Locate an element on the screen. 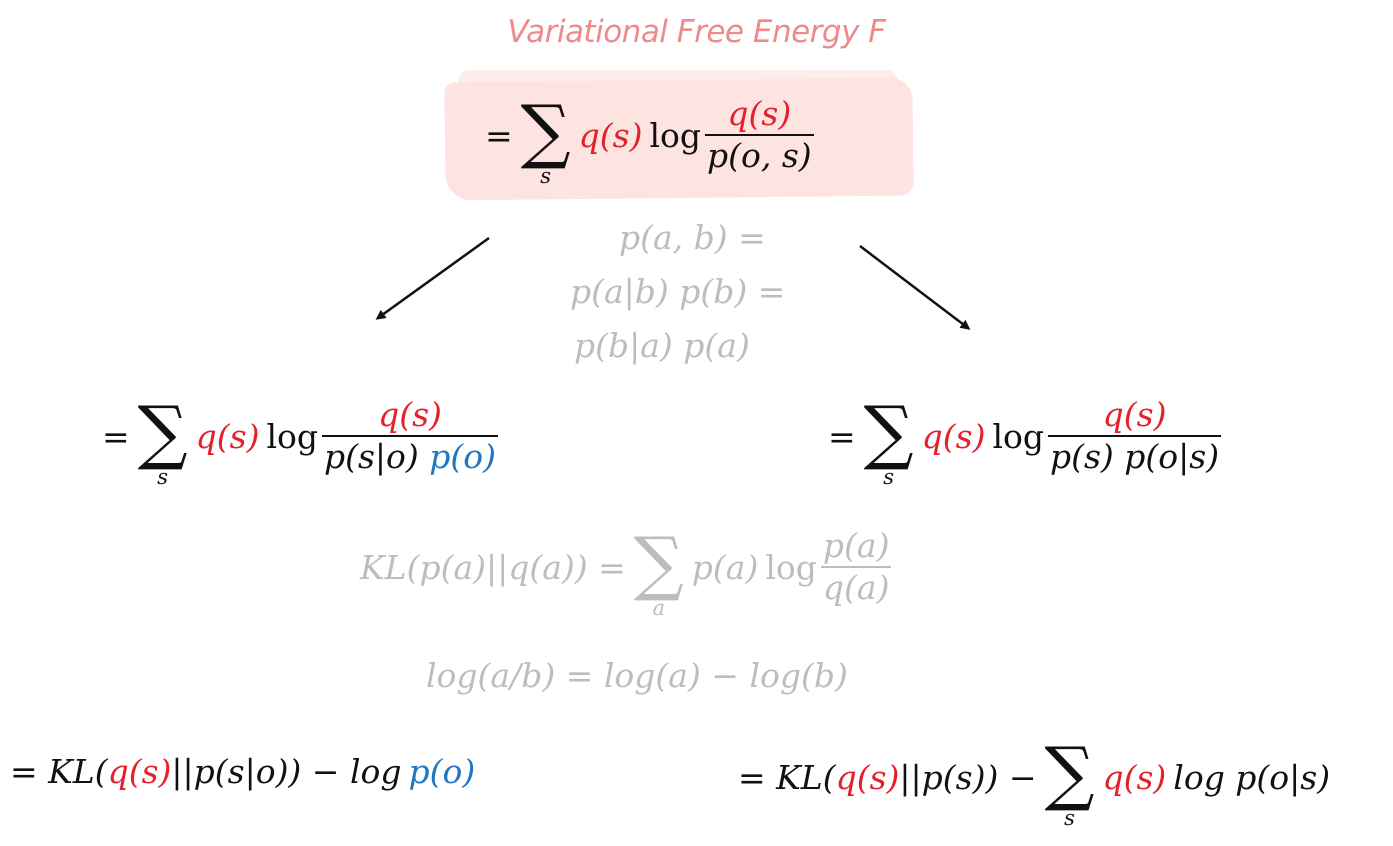  likelihood-term: log p(o|s) is located at coordinates (1252, 777).